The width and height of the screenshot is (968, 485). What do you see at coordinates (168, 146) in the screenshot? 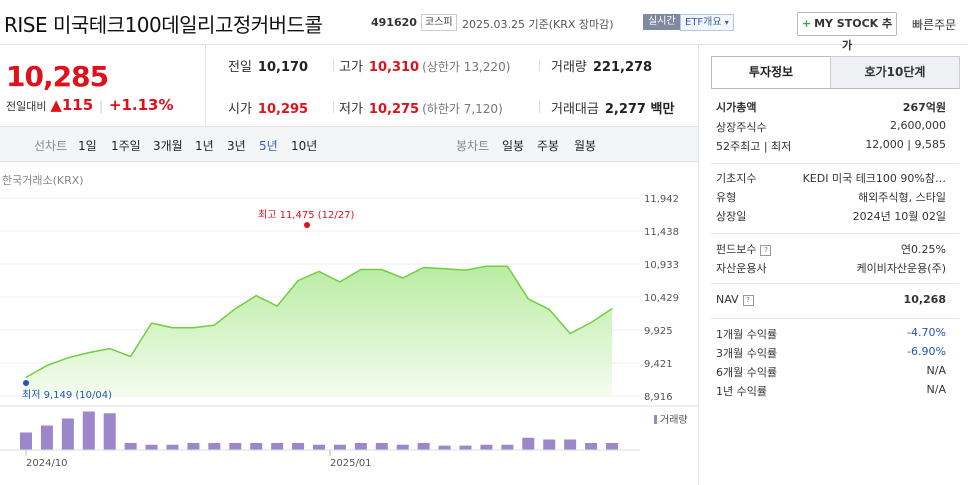
I see `period-3m: 3개월` at bounding box center [168, 146].